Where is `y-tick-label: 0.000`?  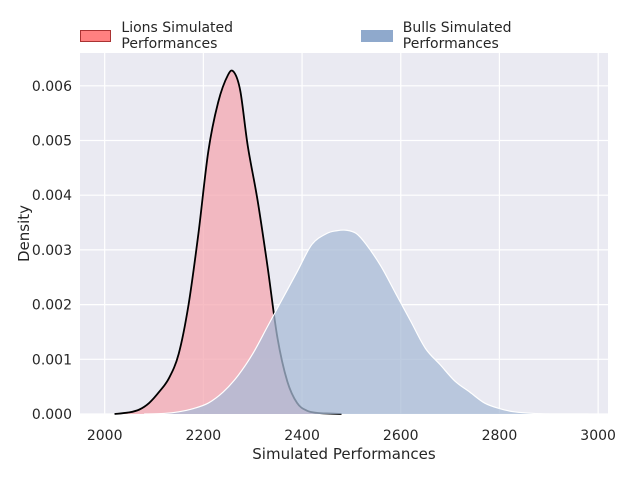 y-tick-label: 0.000 is located at coordinates (52, 415).